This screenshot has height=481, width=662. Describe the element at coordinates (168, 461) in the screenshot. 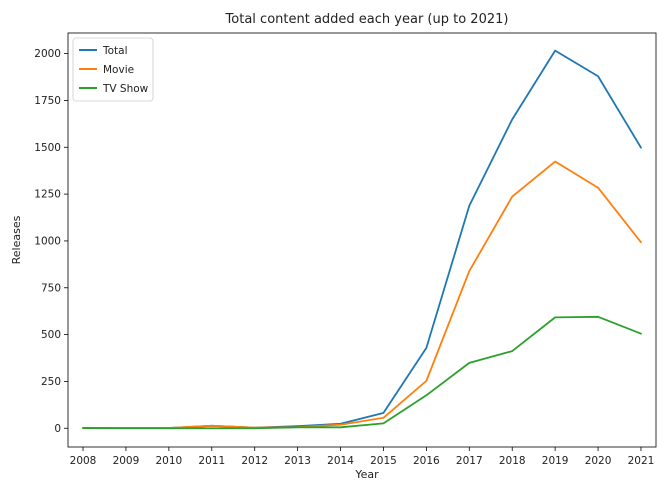

I see `x-tick-label: 2010` at that location.